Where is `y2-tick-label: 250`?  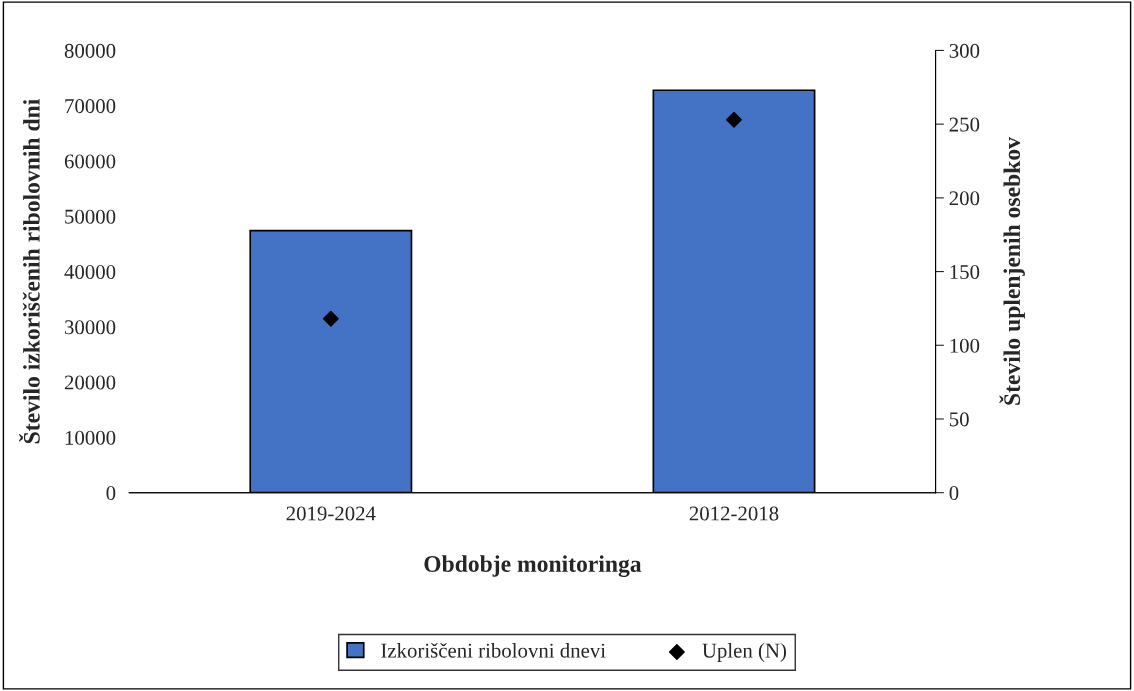 y2-tick-label: 250 is located at coordinates (964, 124).